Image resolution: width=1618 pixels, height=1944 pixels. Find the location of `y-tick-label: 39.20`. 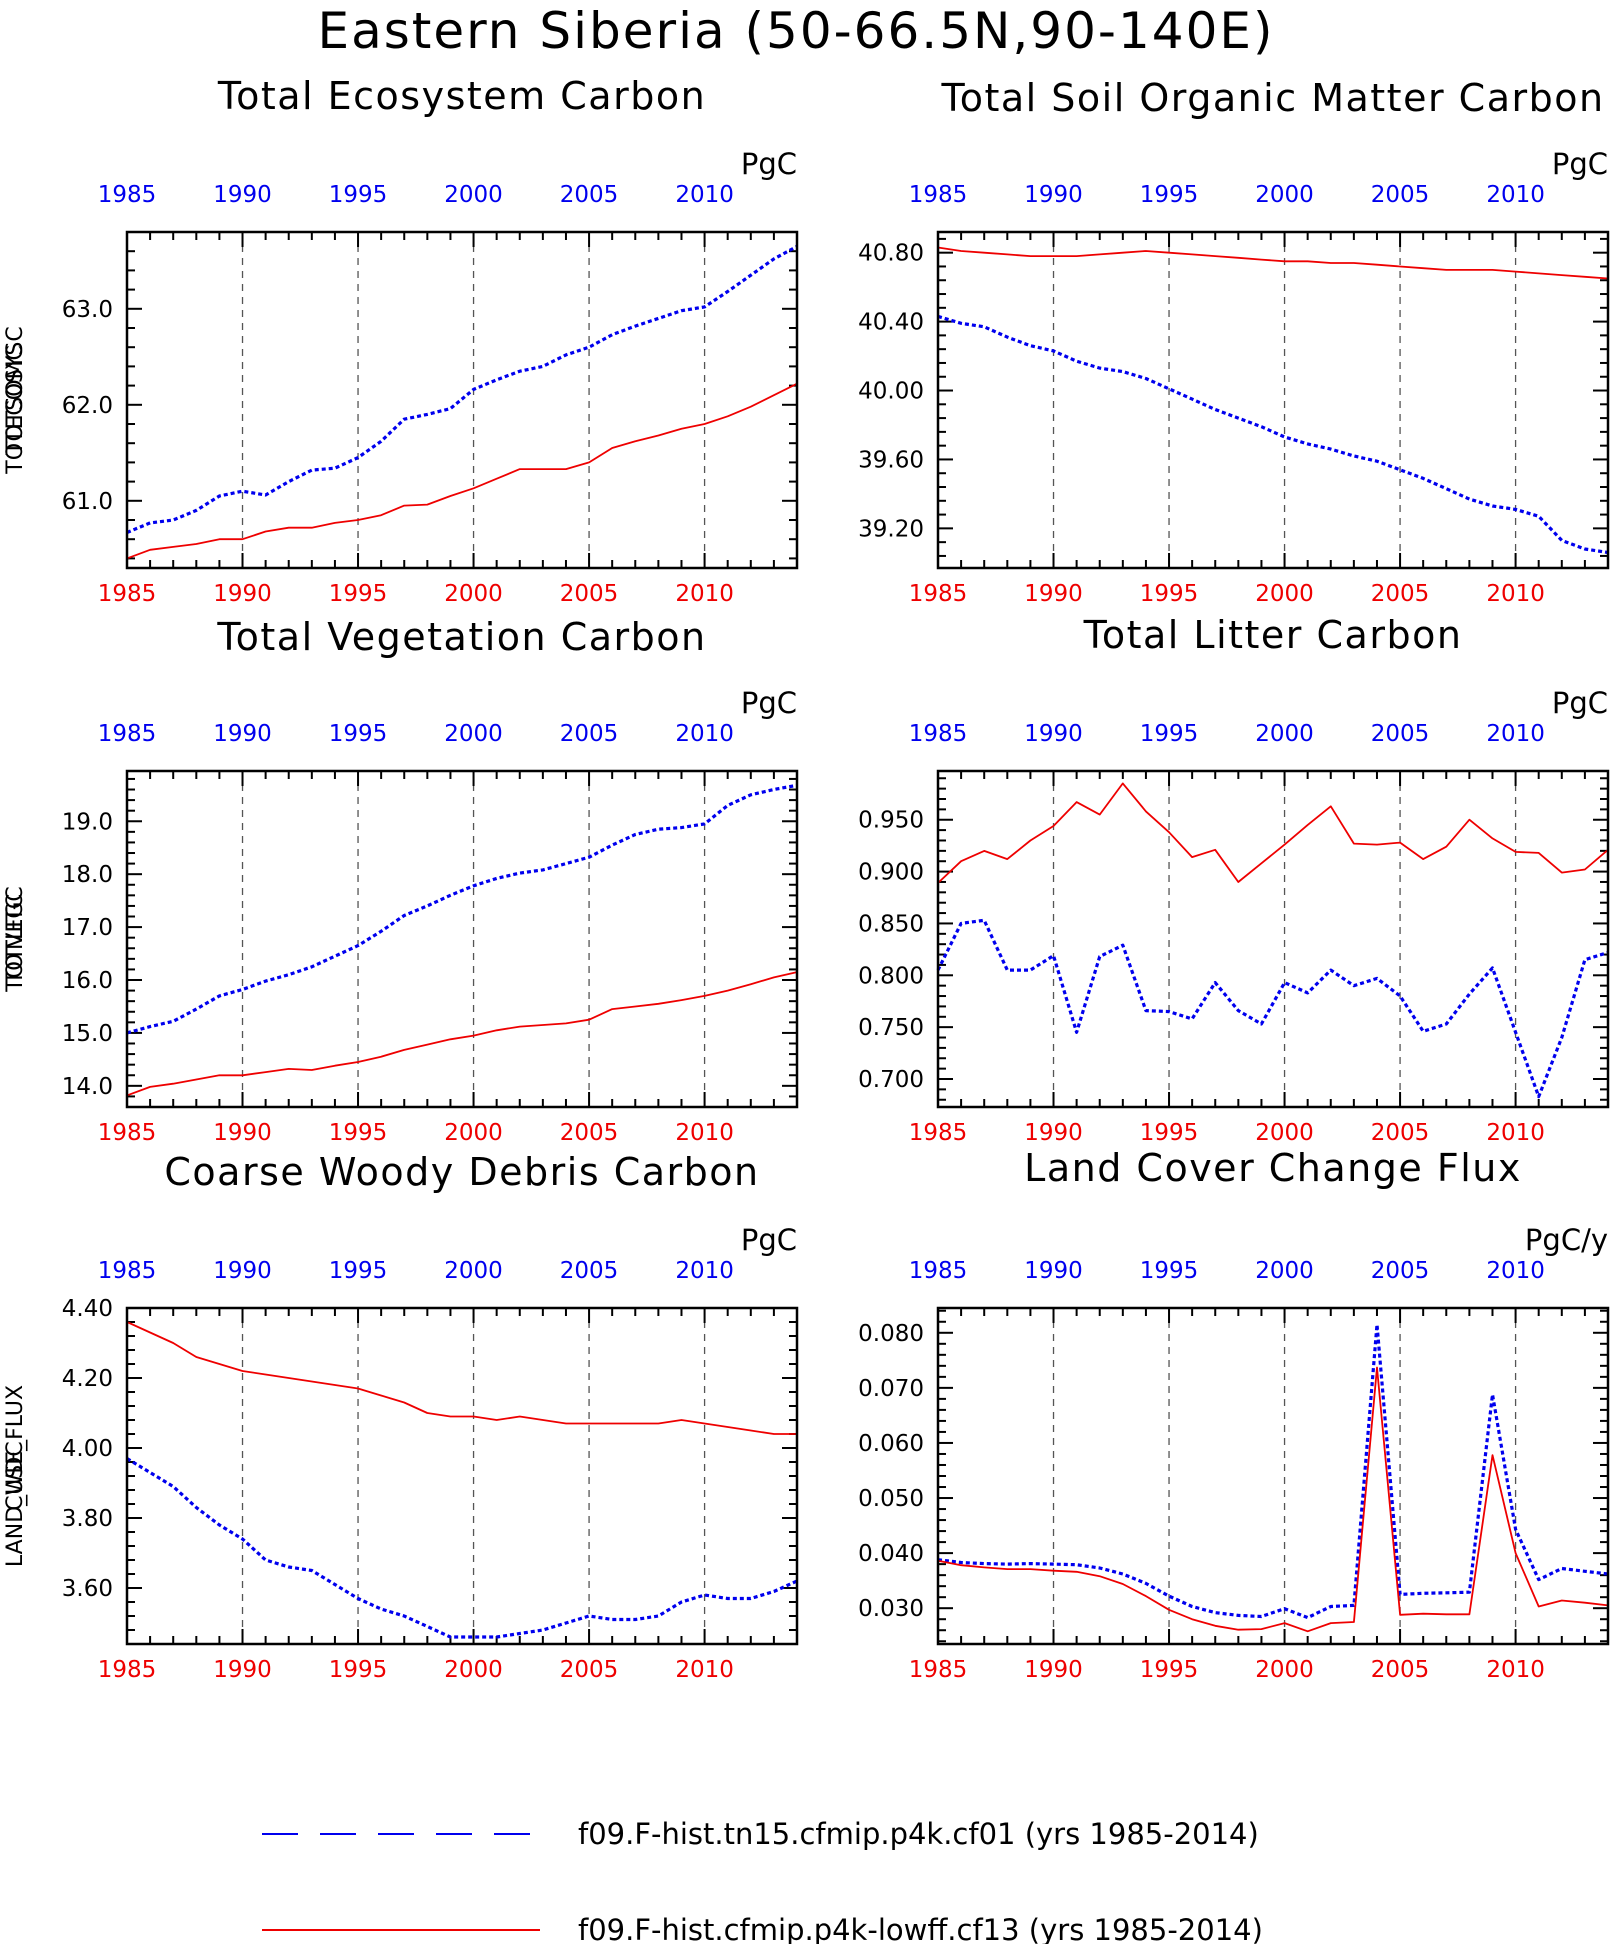

y-tick-label: 39.20 is located at coordinates (891, 529).